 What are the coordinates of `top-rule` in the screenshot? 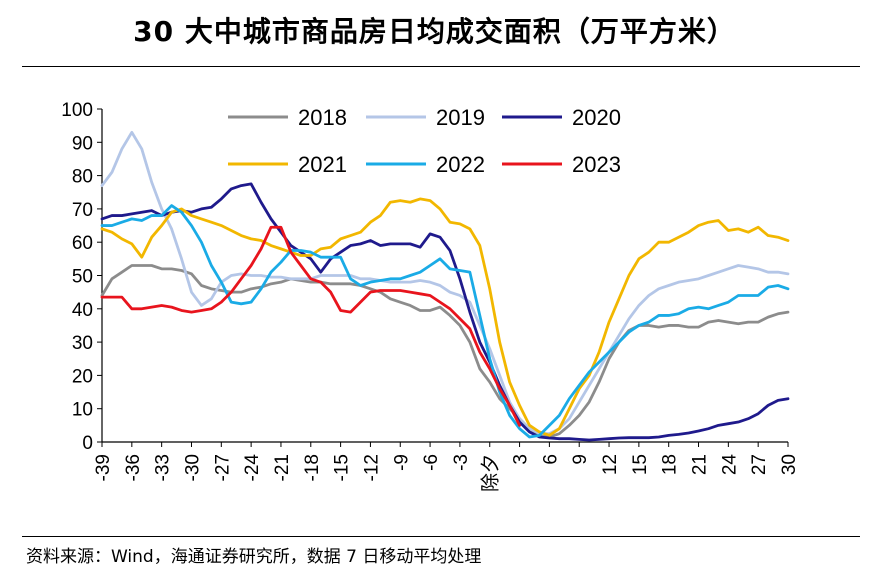 It's located at (441, 66).